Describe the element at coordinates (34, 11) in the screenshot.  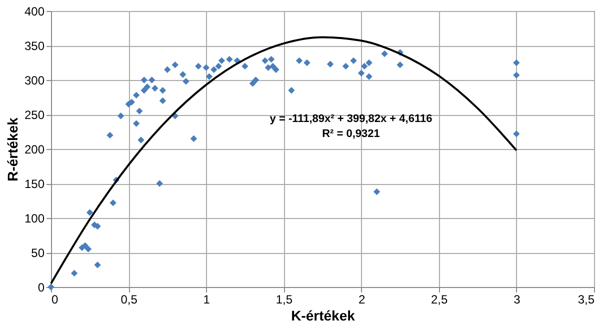
I see `y-tick-label: 400` at that location.